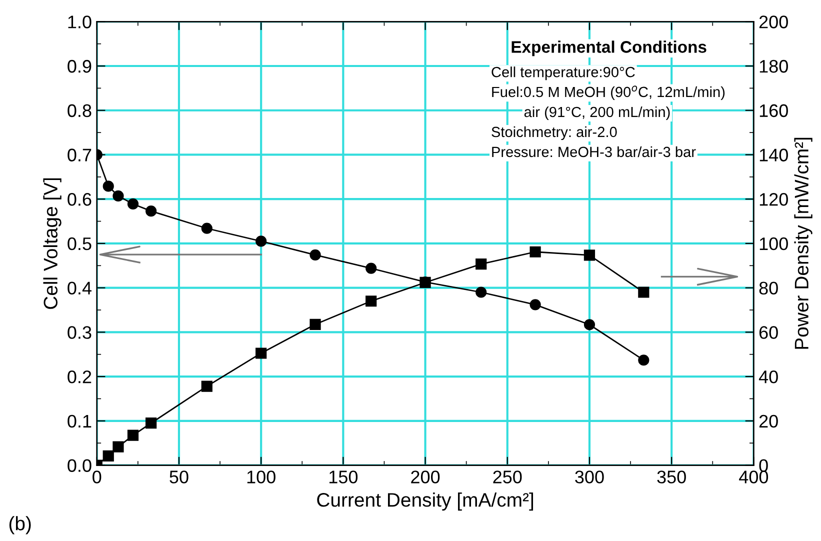 The image size is (821, 541). What do you see at coordinates (343, 477) in the screenshot?
I see `x-tick-label: 150` at bounding box center [343, 477].